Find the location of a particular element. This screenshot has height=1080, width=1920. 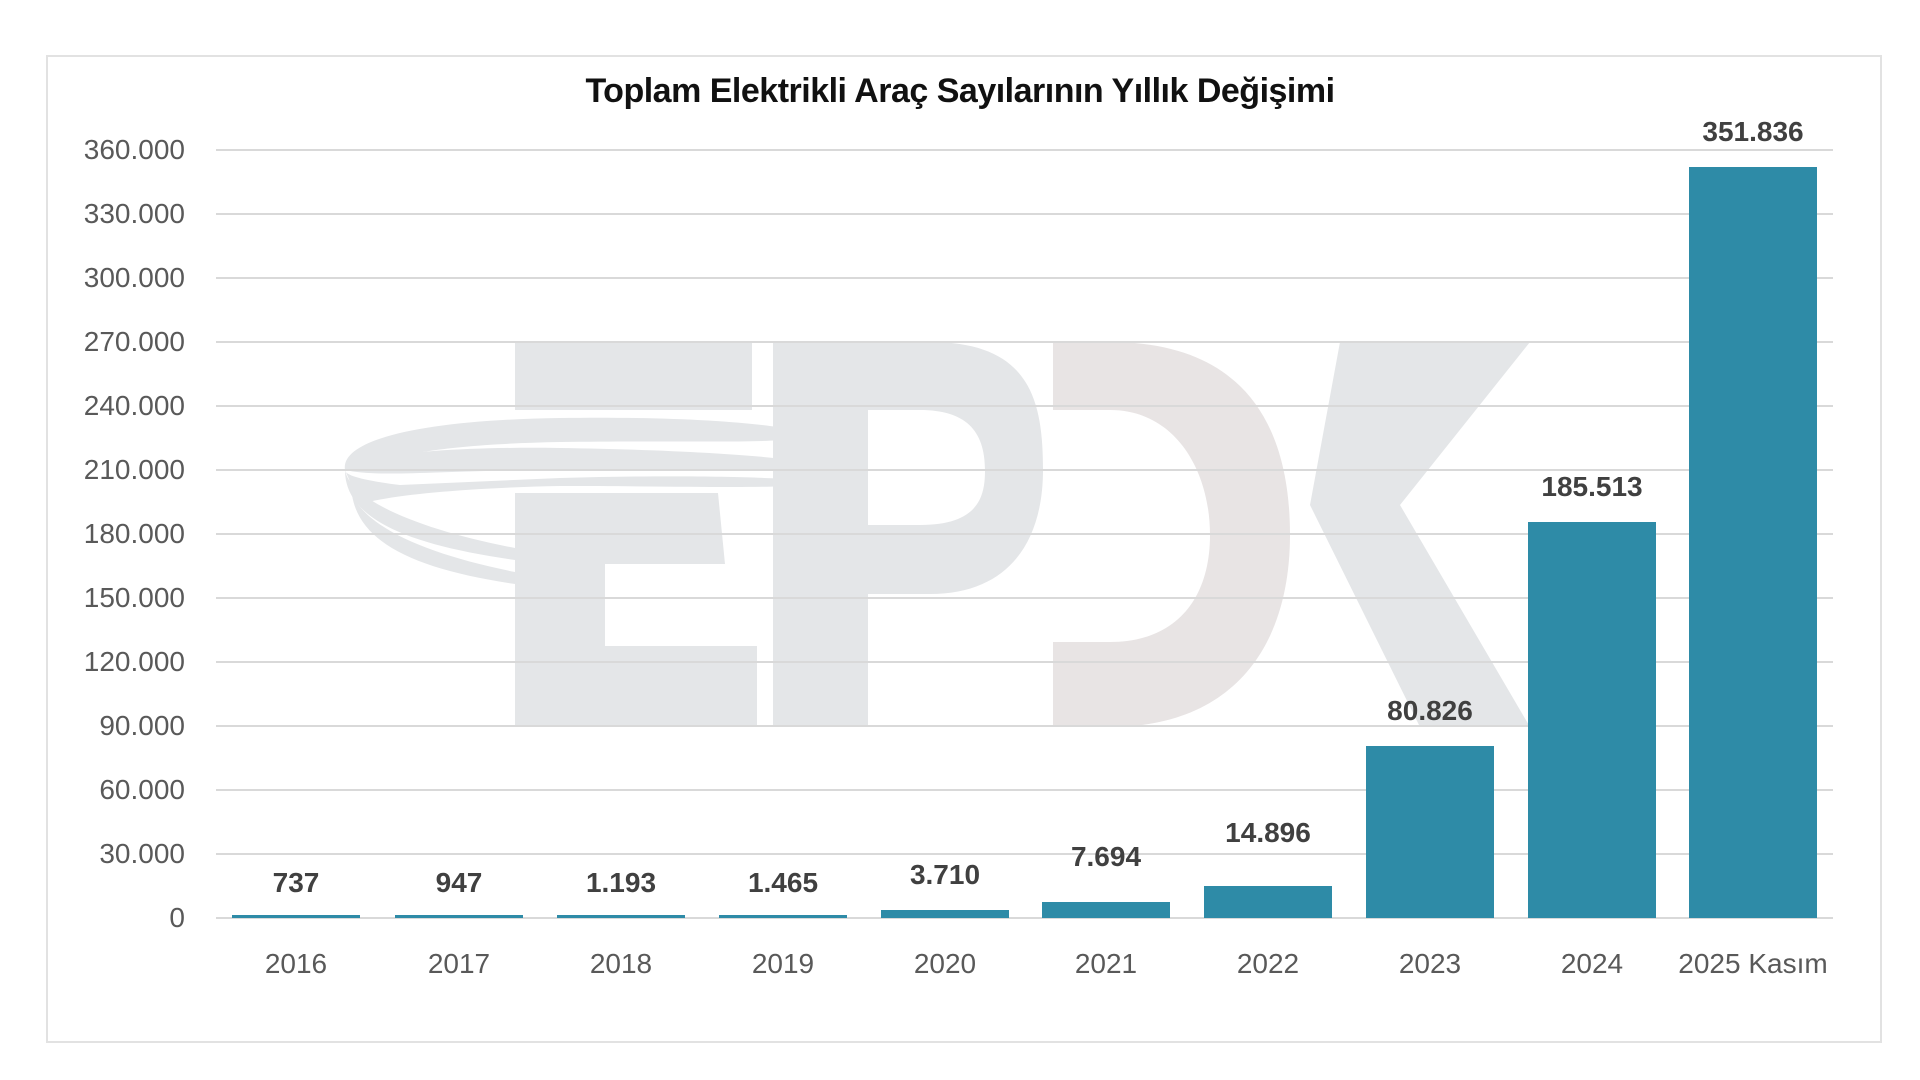

x-axis-tick-label: 2021 is located at coordinates (1106, 963).